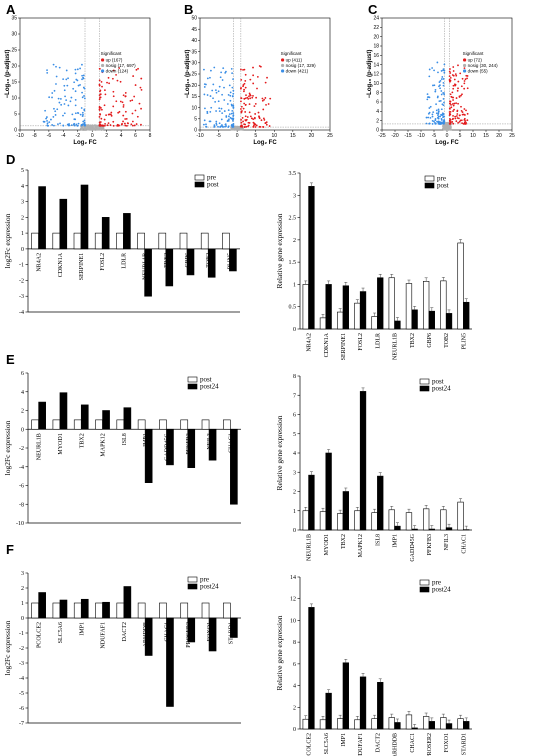  What do you see at coordinates (135, 136) in the screenshot?
I see `volcano-xtick-label: 6` at bounding box center [135, 136].